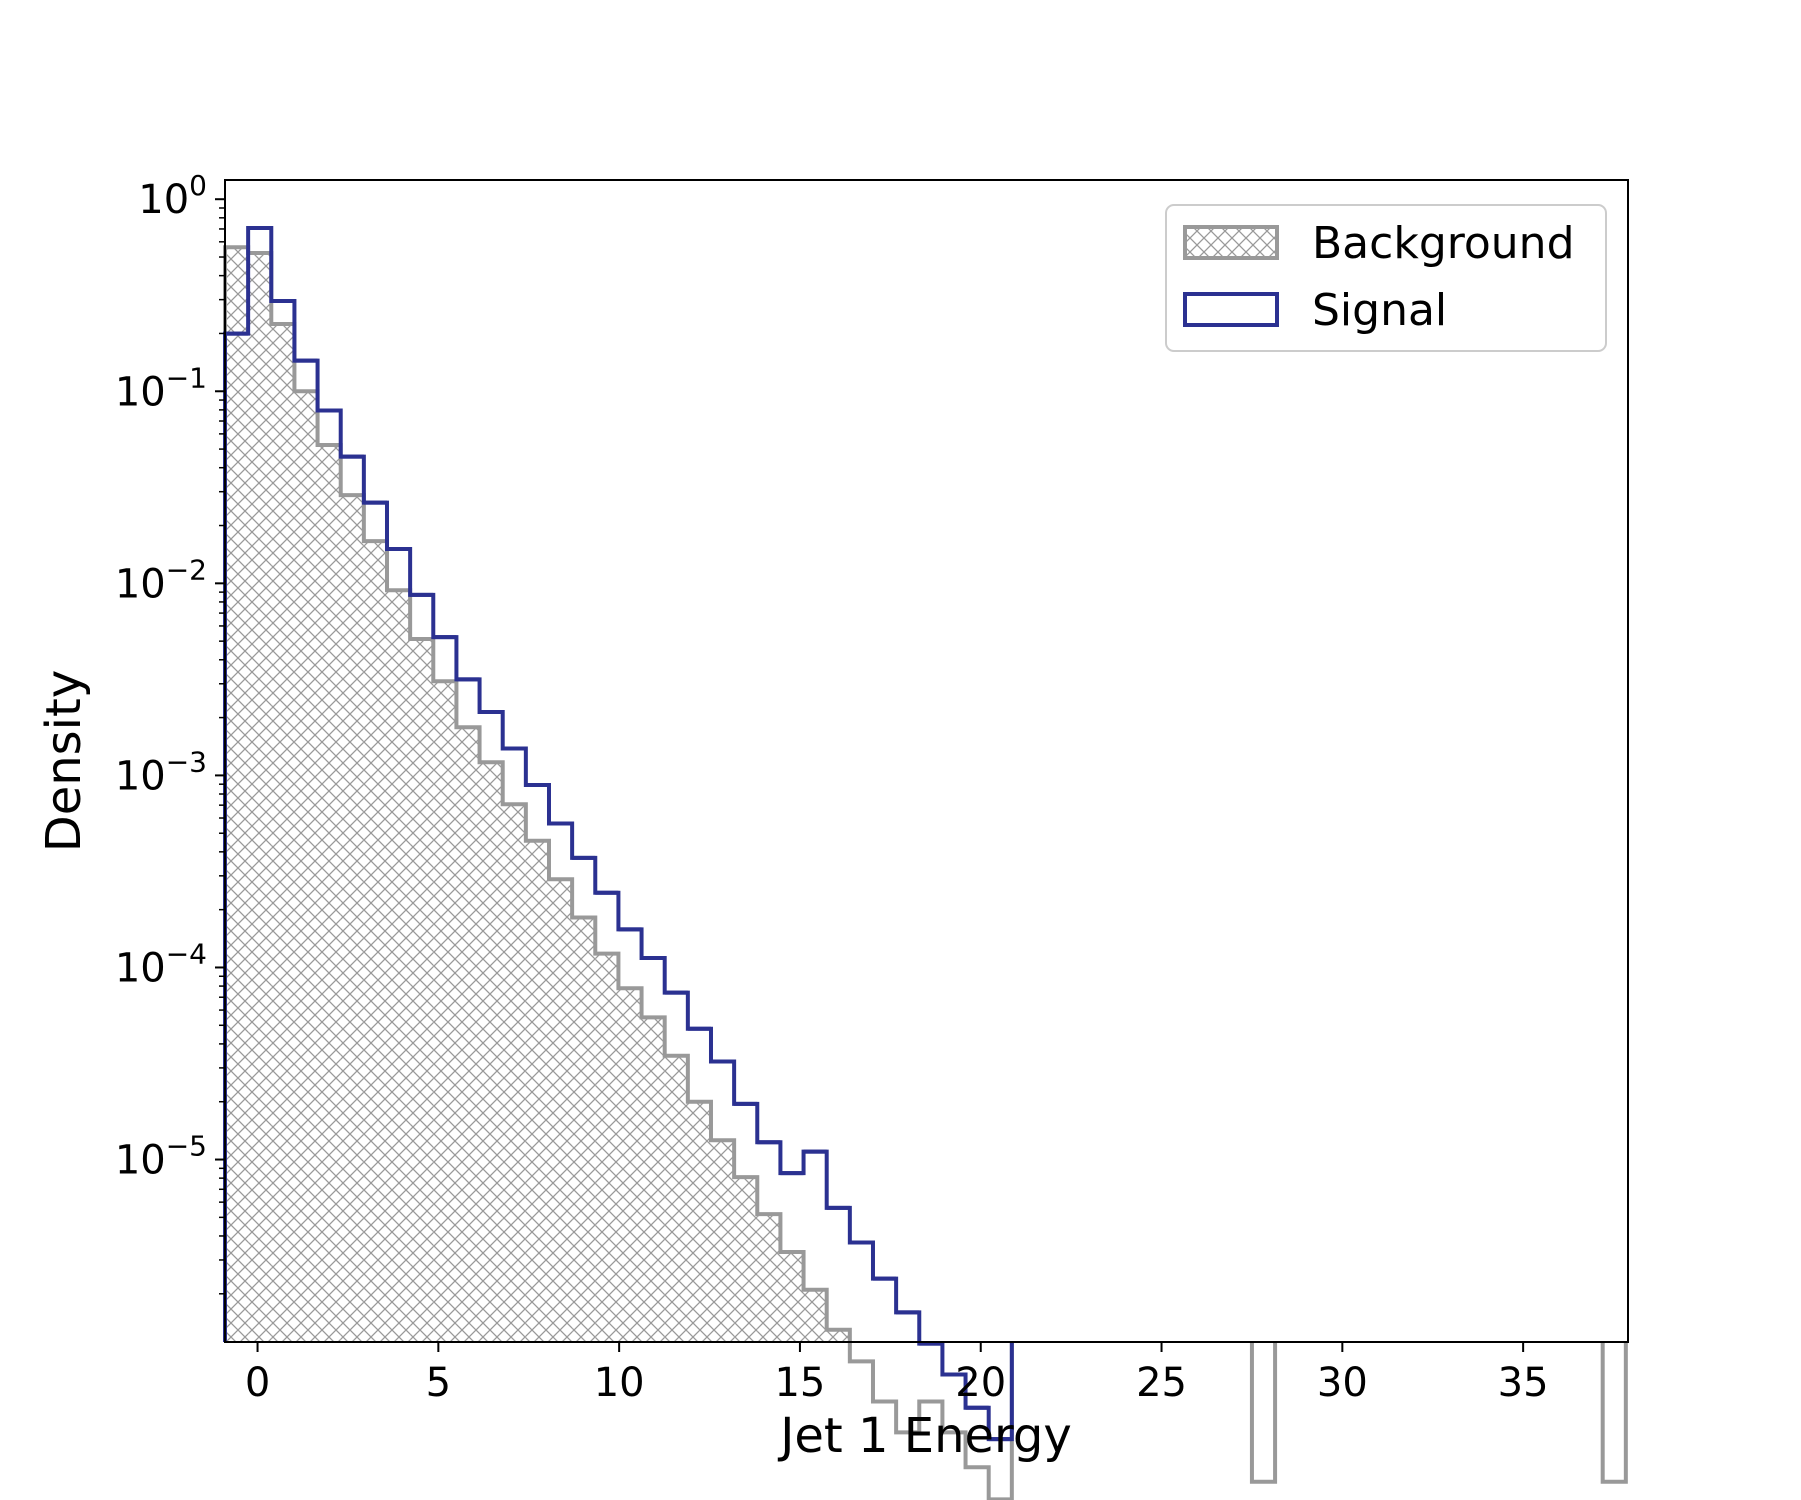 This screenshot has width=1801, height=1500. I want to click on legend-swatch-background, so click(1231, 242).